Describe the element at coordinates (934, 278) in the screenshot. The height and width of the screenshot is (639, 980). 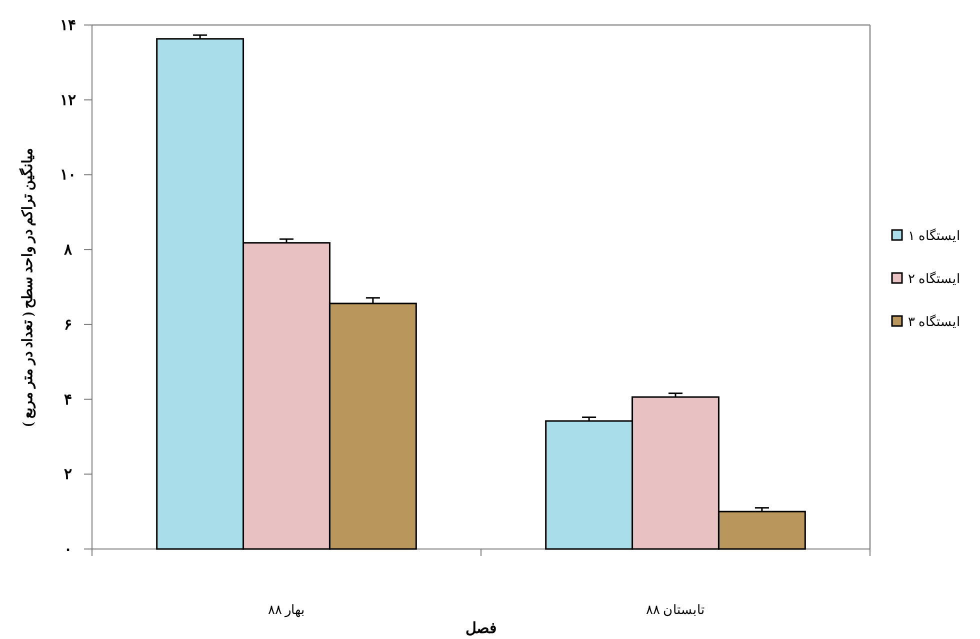
I see `legend-label: ایستگاه ۲` at that location.